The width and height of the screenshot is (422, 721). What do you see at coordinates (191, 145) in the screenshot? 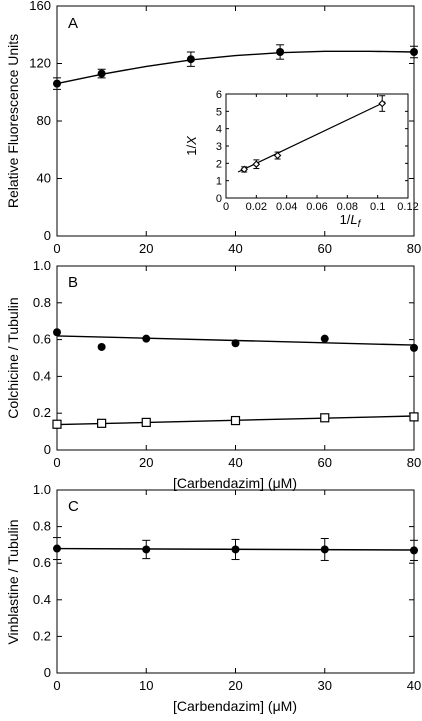
I see `inset-y-axis-label: 1/X` at bounding box center [191, 145].